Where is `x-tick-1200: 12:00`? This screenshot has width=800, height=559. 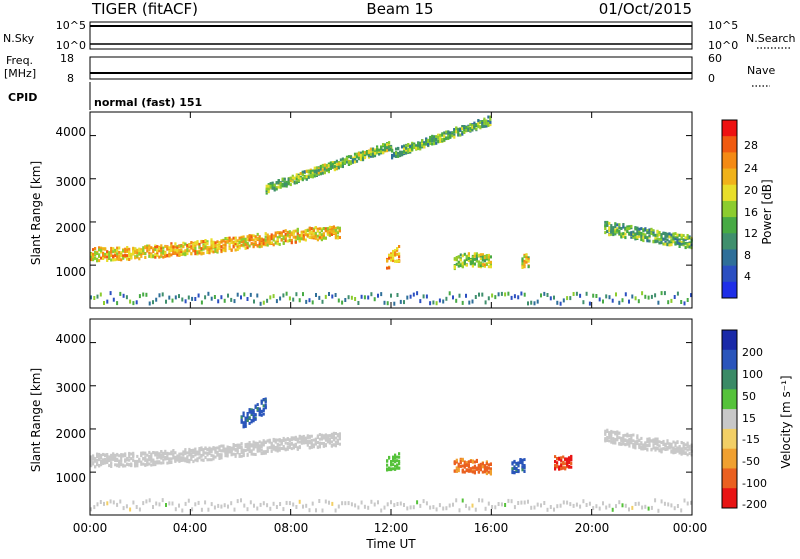
x-tick-1200: 12:00 is located at coordinates (391, 528).